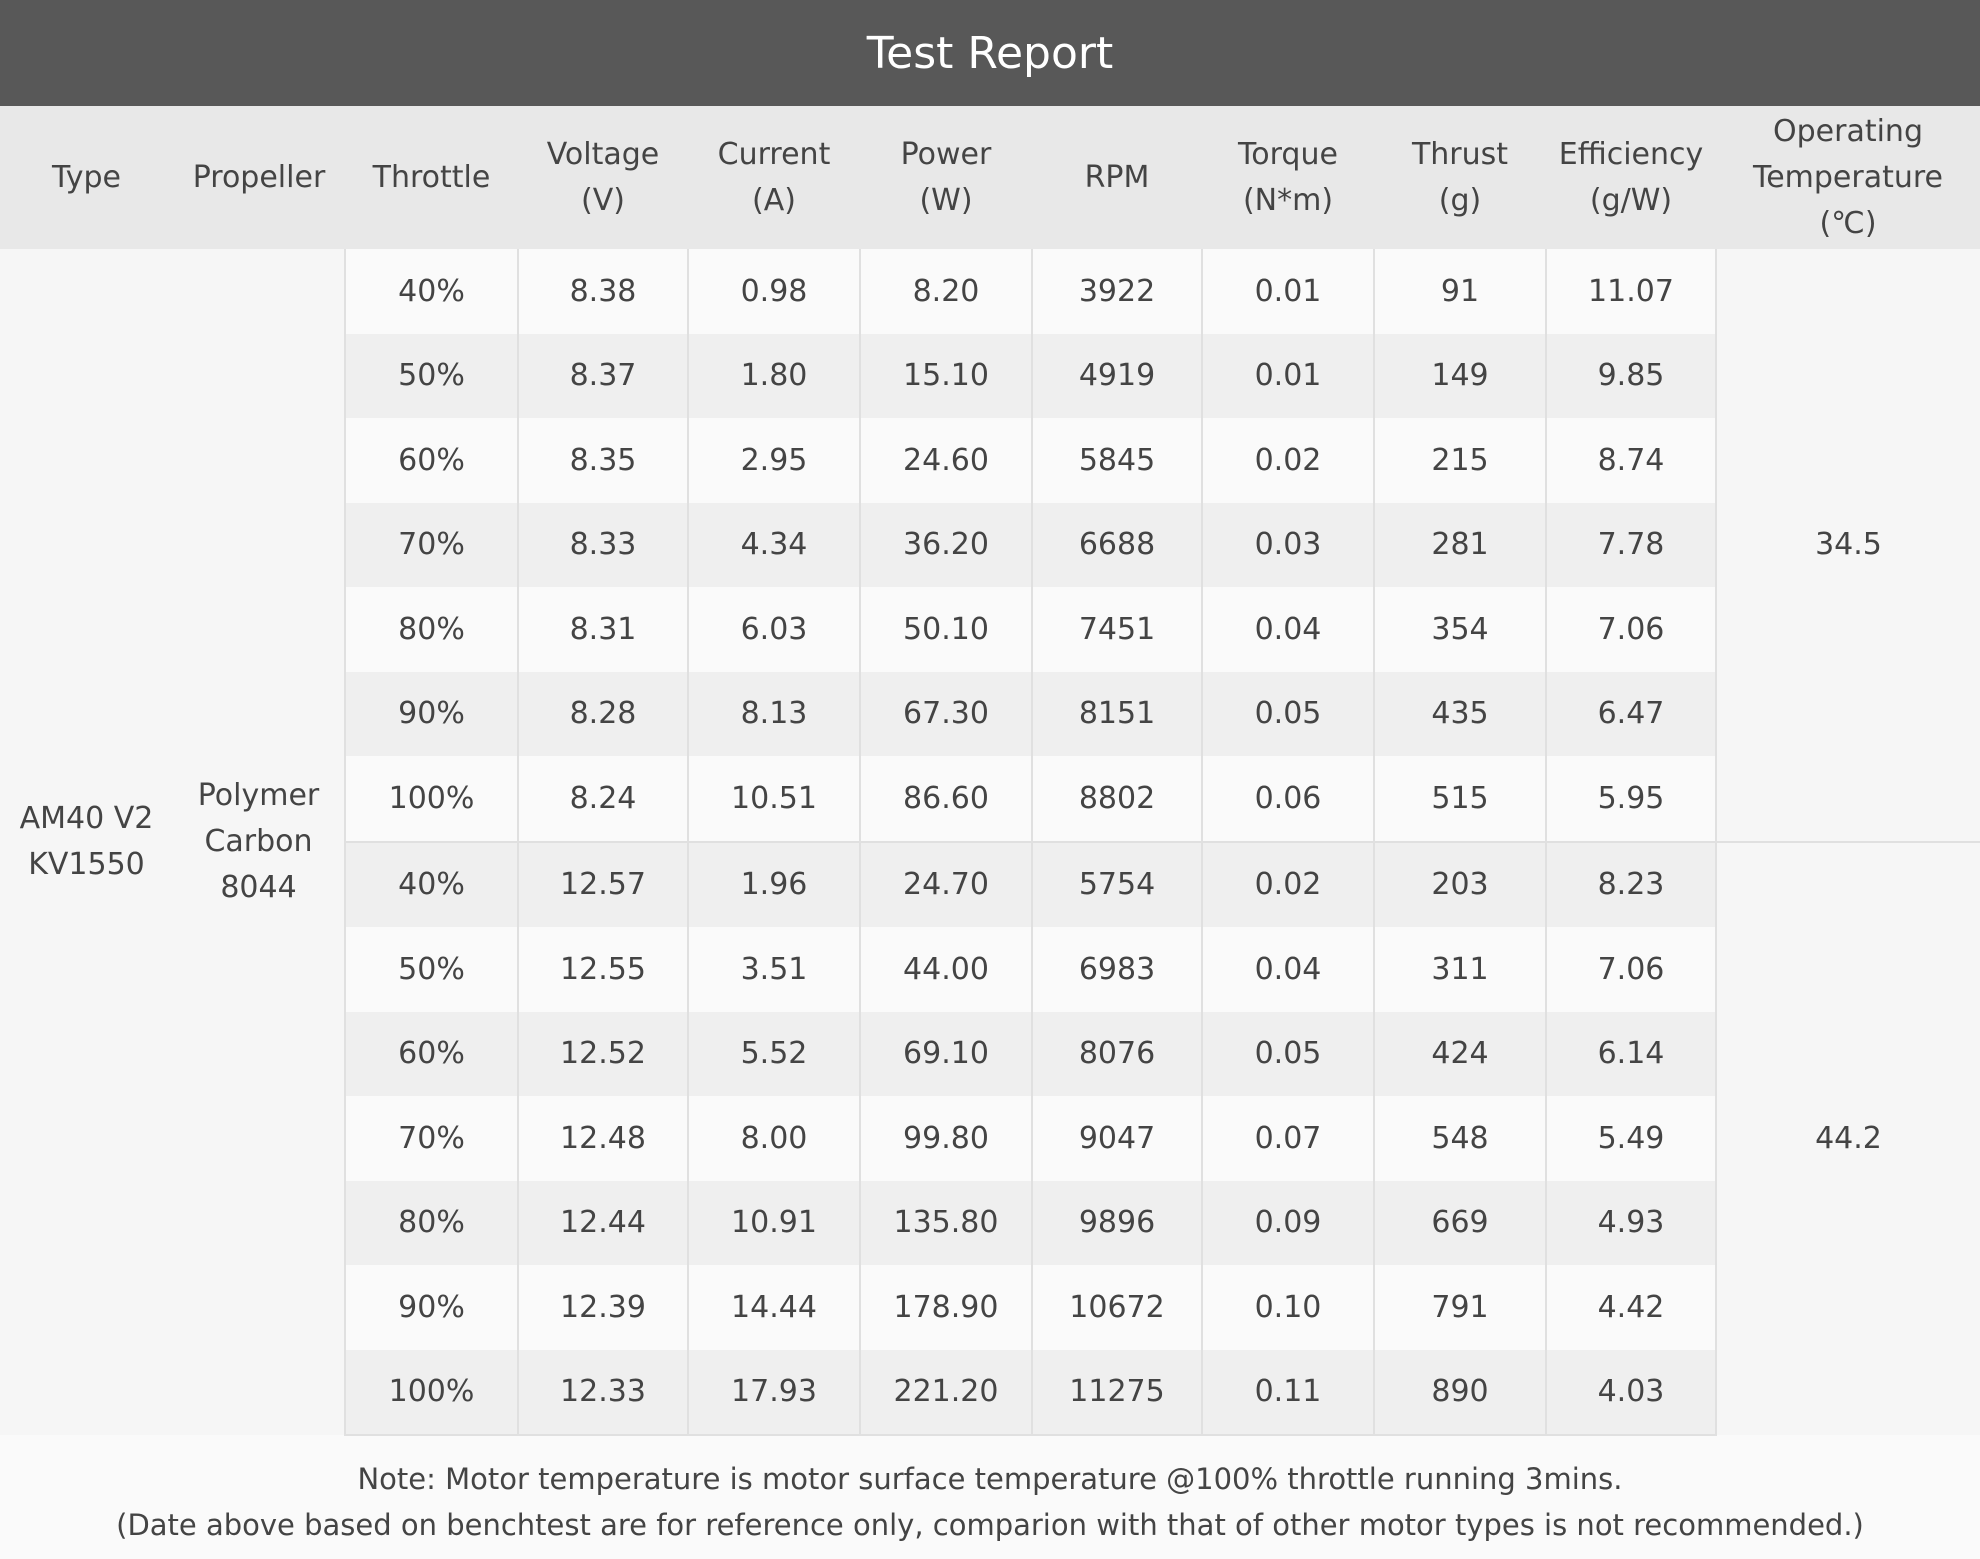 The width and height of the screenshot is (1980, 1559). Describe the element at coordinates (945, 1307) in the screenshot. I see `data-cell: 178.90` at that location.